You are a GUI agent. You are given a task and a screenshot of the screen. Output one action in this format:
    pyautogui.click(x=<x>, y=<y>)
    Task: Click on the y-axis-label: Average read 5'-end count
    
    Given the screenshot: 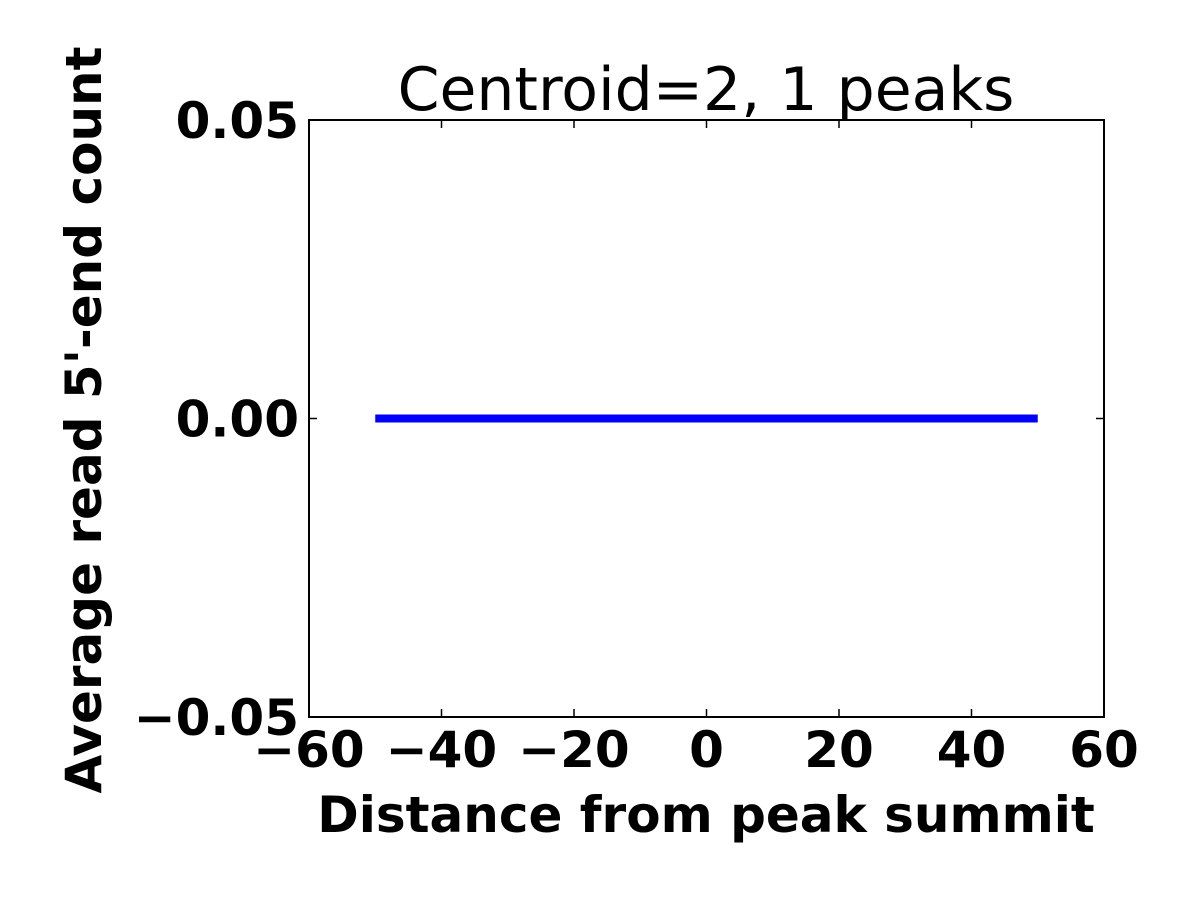 What is the action you would take?
    pyautogui.click(x=84, y=419)
    